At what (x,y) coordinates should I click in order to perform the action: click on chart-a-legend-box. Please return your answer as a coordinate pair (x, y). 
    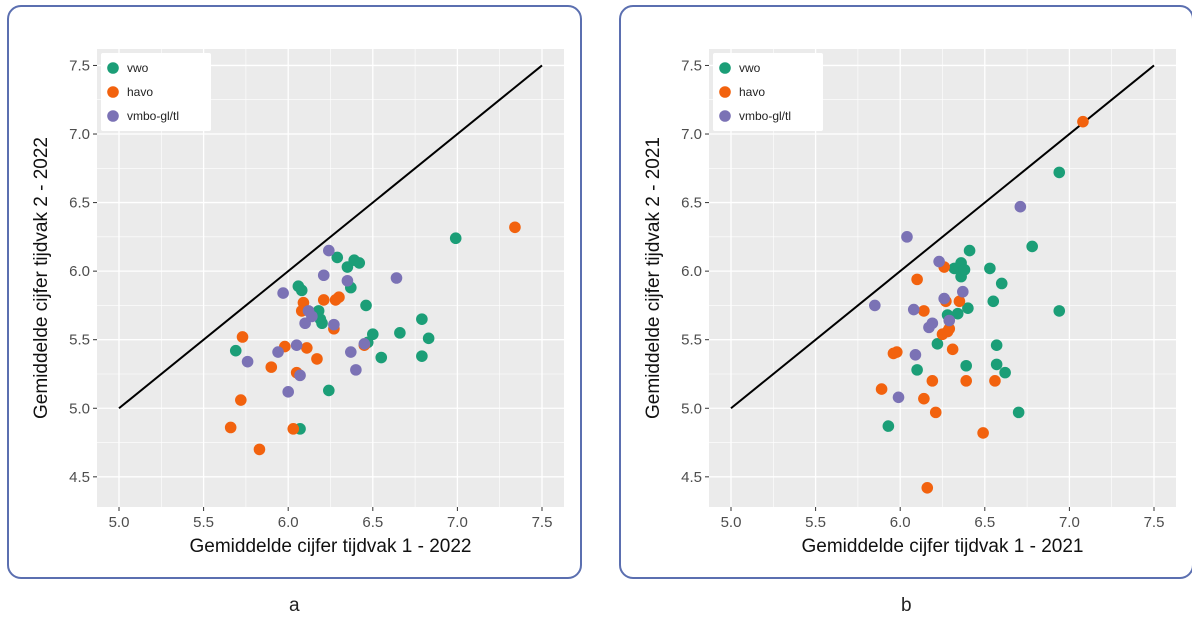
    Looking at the image, I should click on (156, 92).